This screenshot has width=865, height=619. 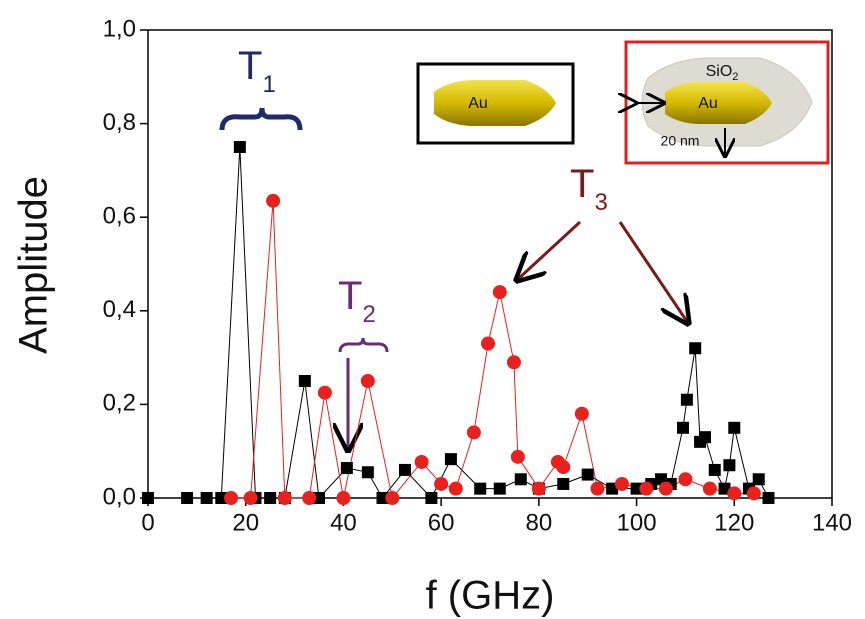 What do you see at coordinates (495, 103) in the screenshot?
I see `inset-bare: Au` at bounding box center [495, 103].